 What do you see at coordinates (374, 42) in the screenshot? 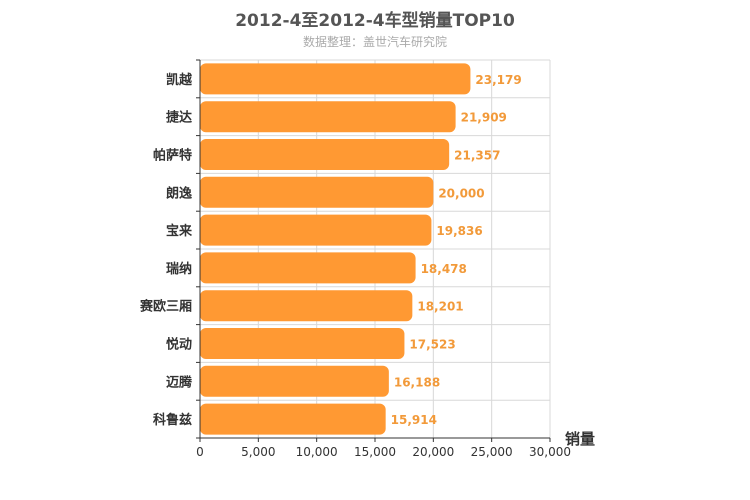
I see `chart-subtitle: 数据整理：盖世汽车研究院` at bounding box center [374, 42].